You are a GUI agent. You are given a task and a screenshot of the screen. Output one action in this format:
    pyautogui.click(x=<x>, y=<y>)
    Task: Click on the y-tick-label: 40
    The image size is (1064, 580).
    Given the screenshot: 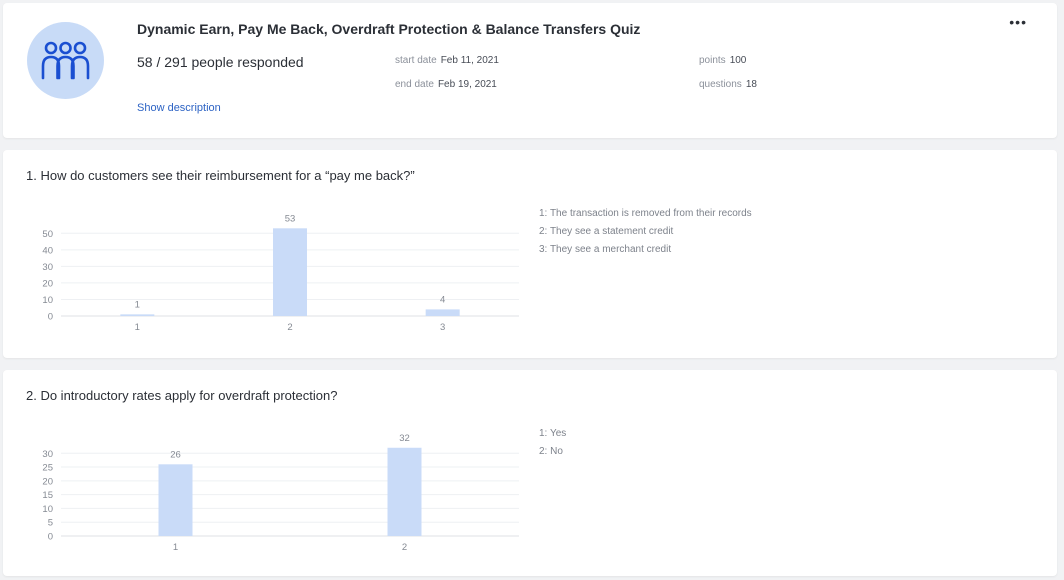 What is the action you would take?
    pyautogui.click(x=47, y=250)
    